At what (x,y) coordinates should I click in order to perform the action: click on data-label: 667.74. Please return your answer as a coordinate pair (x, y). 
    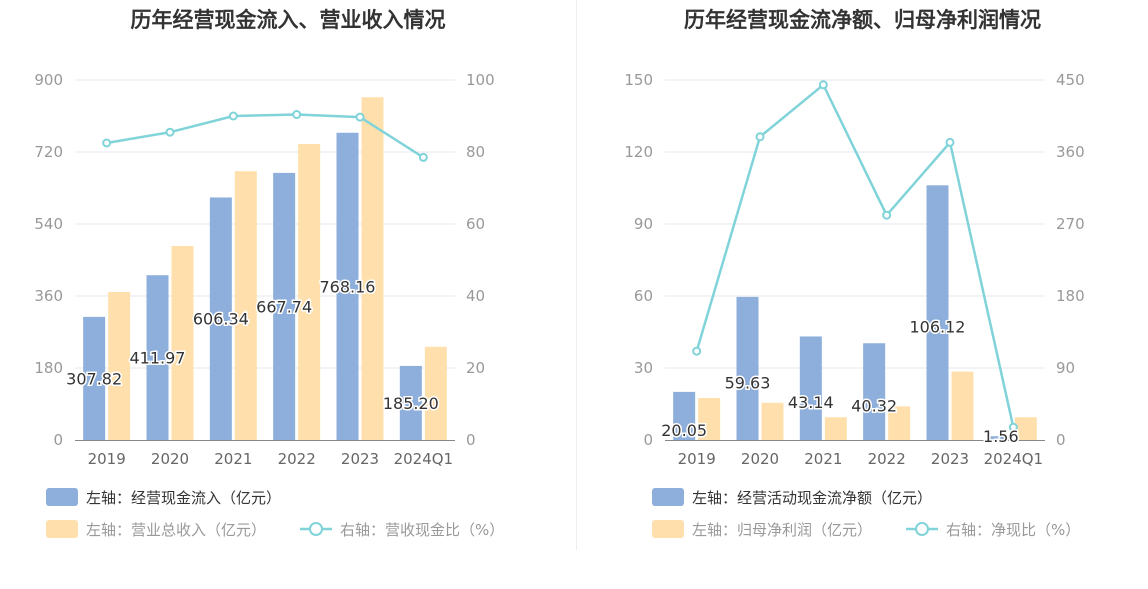
    Looking at the image, I should click on (284, 306).